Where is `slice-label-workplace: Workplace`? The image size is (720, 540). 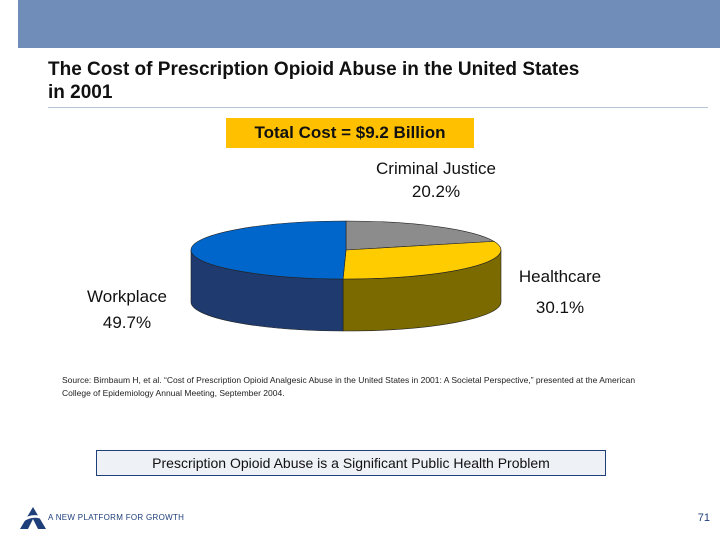
slice-label-workplace: Workplace is located at coordinates (127, 296).